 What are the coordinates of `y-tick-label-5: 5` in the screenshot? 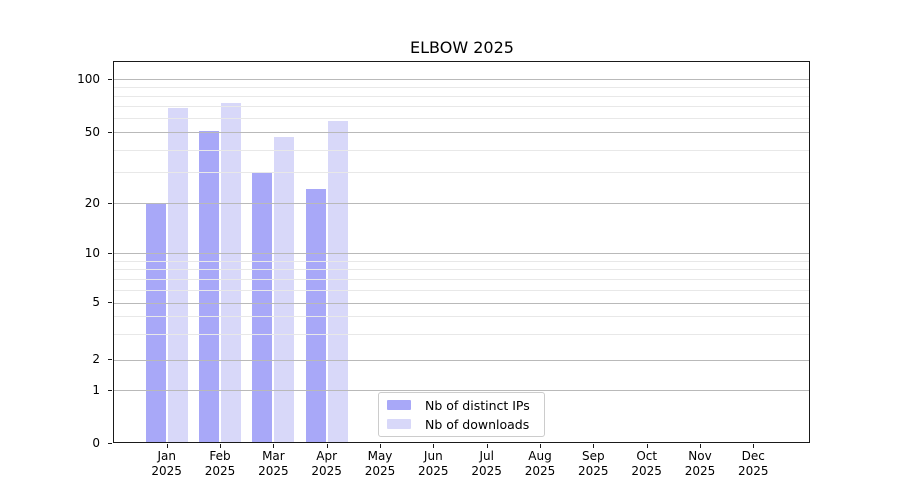 It's located at (96, 302).